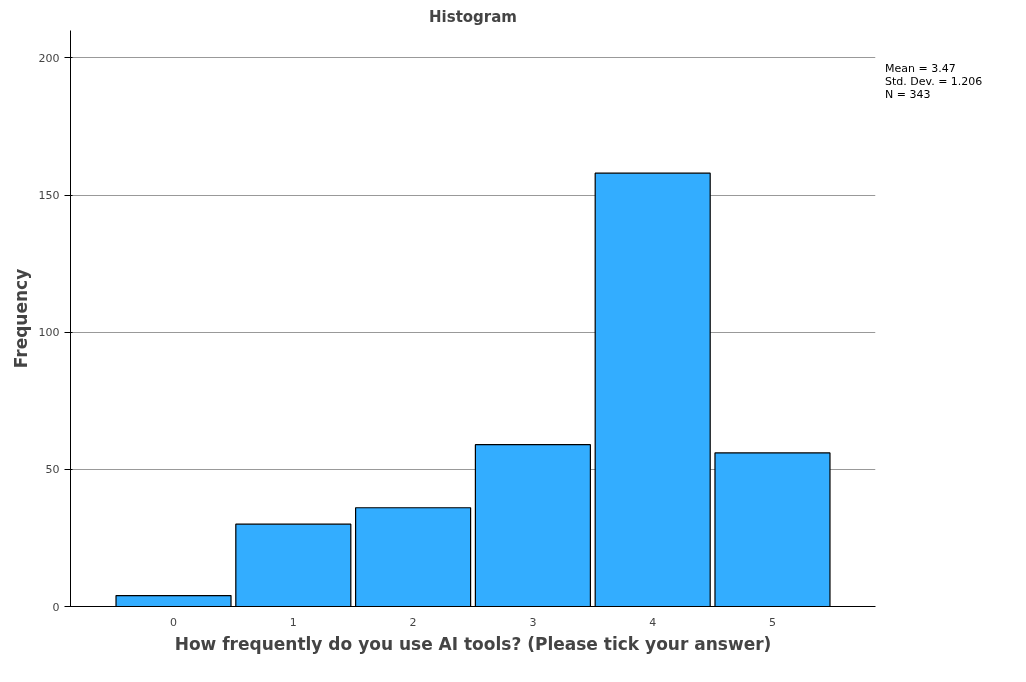 The image size is (1026, 682). I want to click on y-axis-title: Frequency, so click(20, 318).